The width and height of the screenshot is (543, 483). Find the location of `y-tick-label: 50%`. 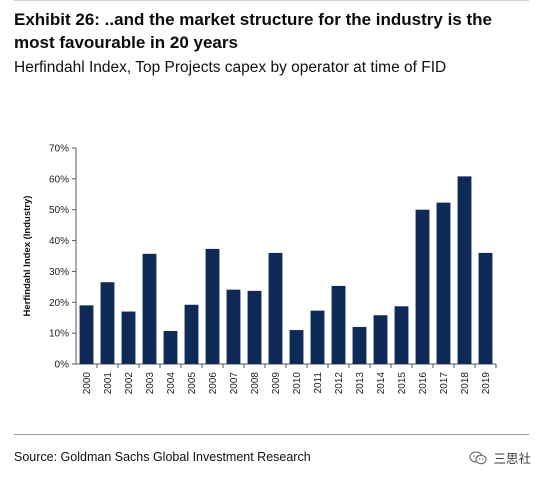

y-tick-label: 50% is located at coordinates (59, 210).